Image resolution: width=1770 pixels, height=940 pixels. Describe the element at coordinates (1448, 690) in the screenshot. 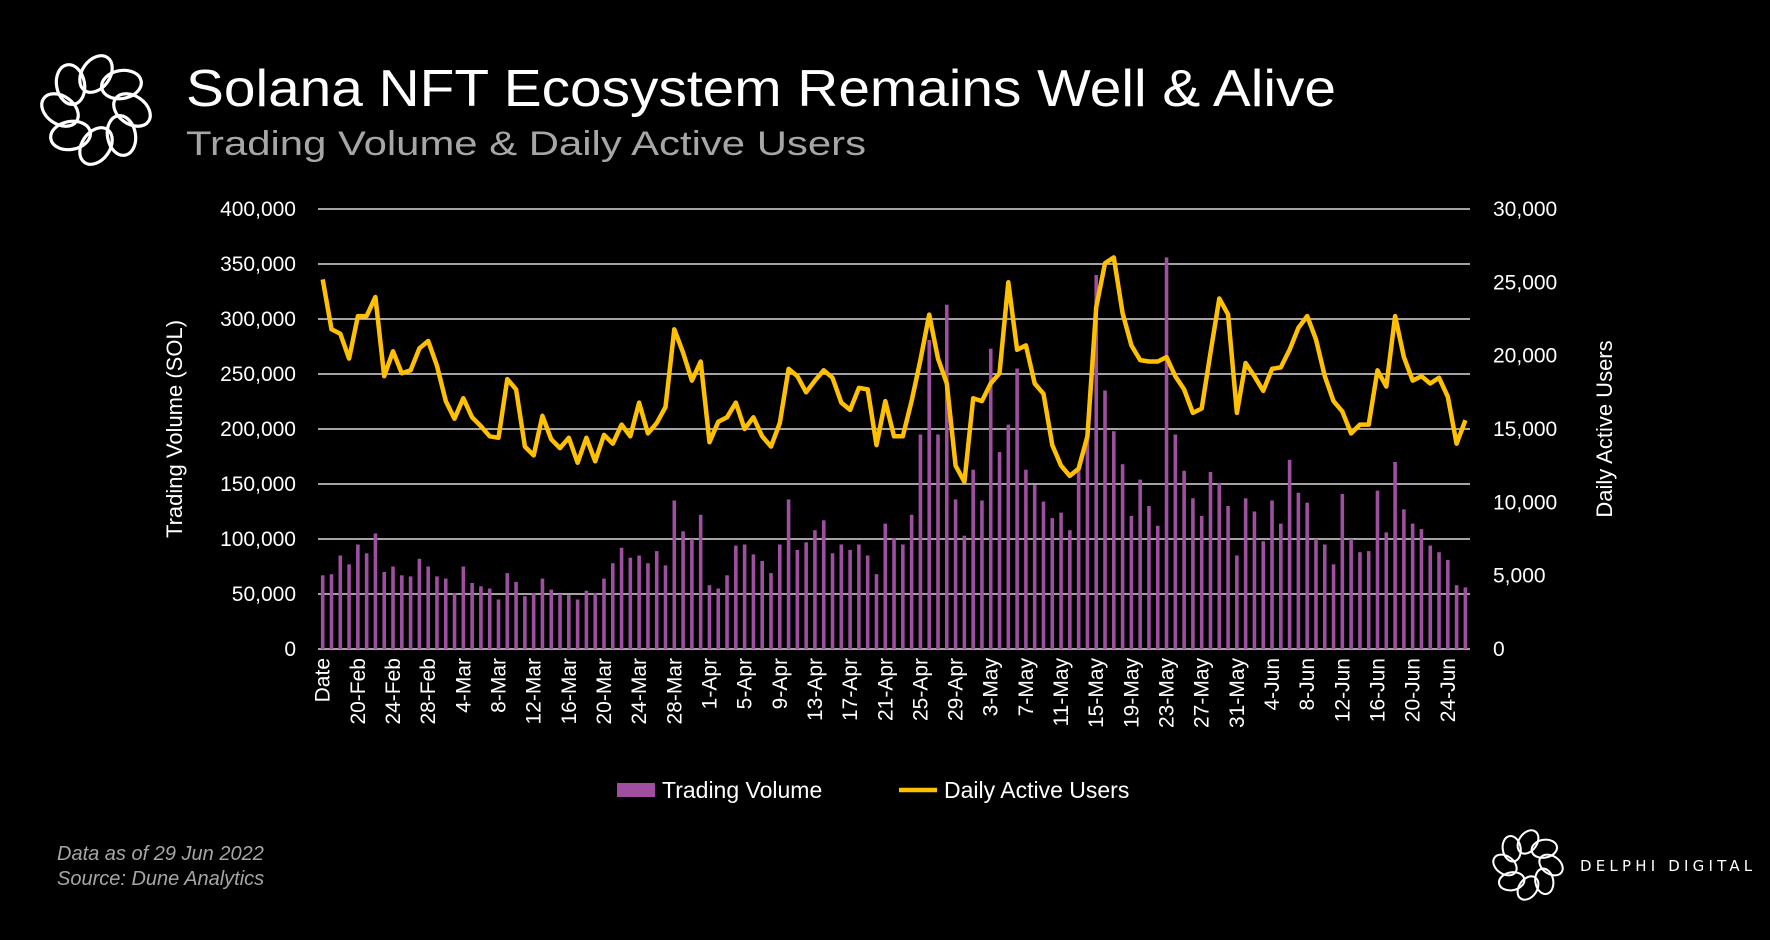

I see `x-axis-tick-label: 24-Jun` at that location.